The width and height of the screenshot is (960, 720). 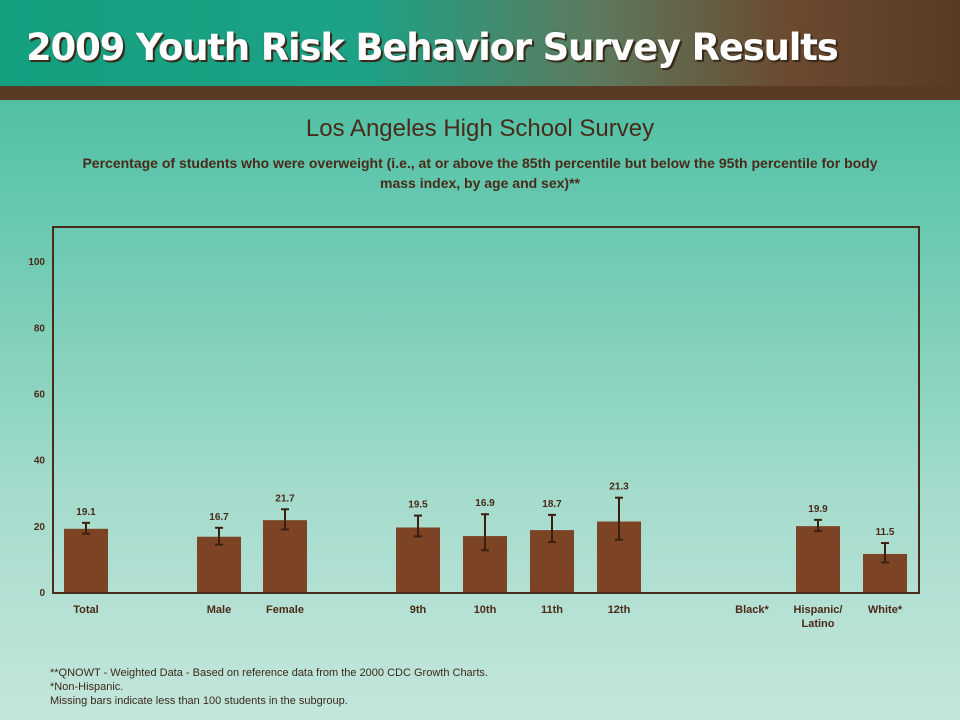 What do you see at coordinates (42, 593) in the screenshot?
I see `y-tick-label: 0` at bounding box center [42, 593].